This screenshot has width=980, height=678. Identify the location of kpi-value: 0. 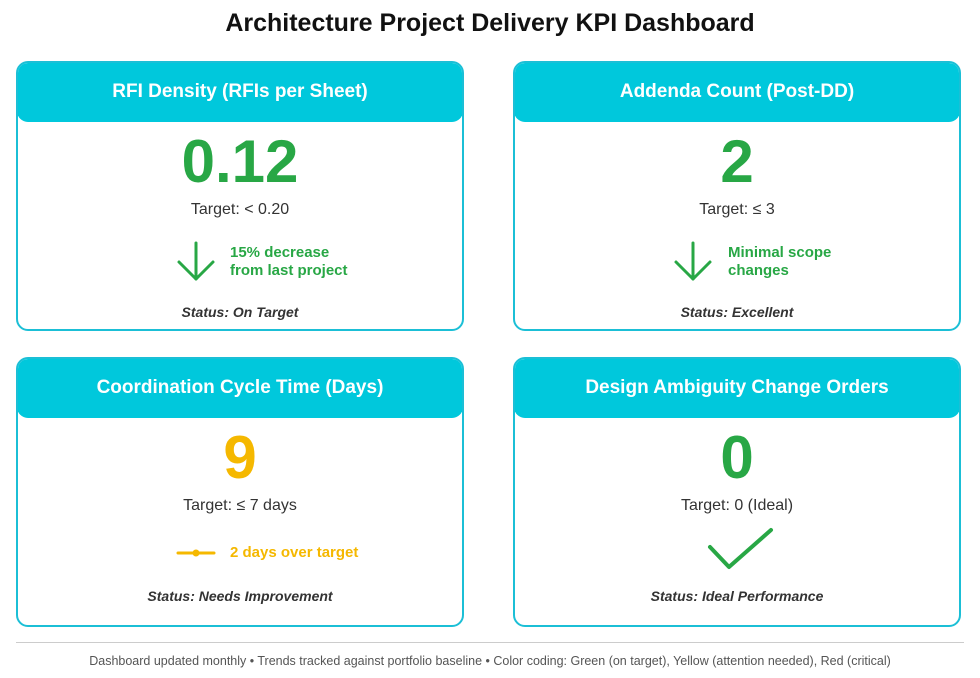
(737, 457).